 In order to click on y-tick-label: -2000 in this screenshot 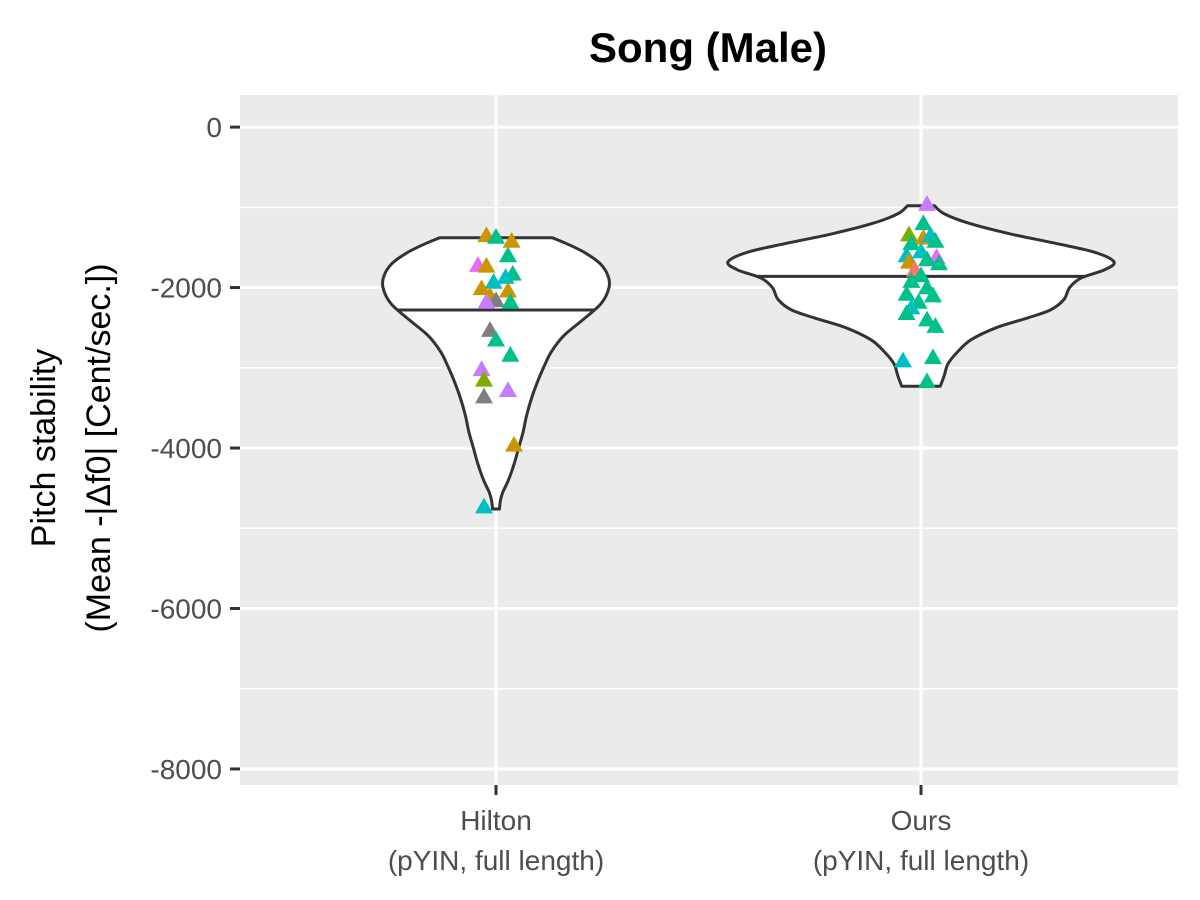, I will do `click(186, 288)`.